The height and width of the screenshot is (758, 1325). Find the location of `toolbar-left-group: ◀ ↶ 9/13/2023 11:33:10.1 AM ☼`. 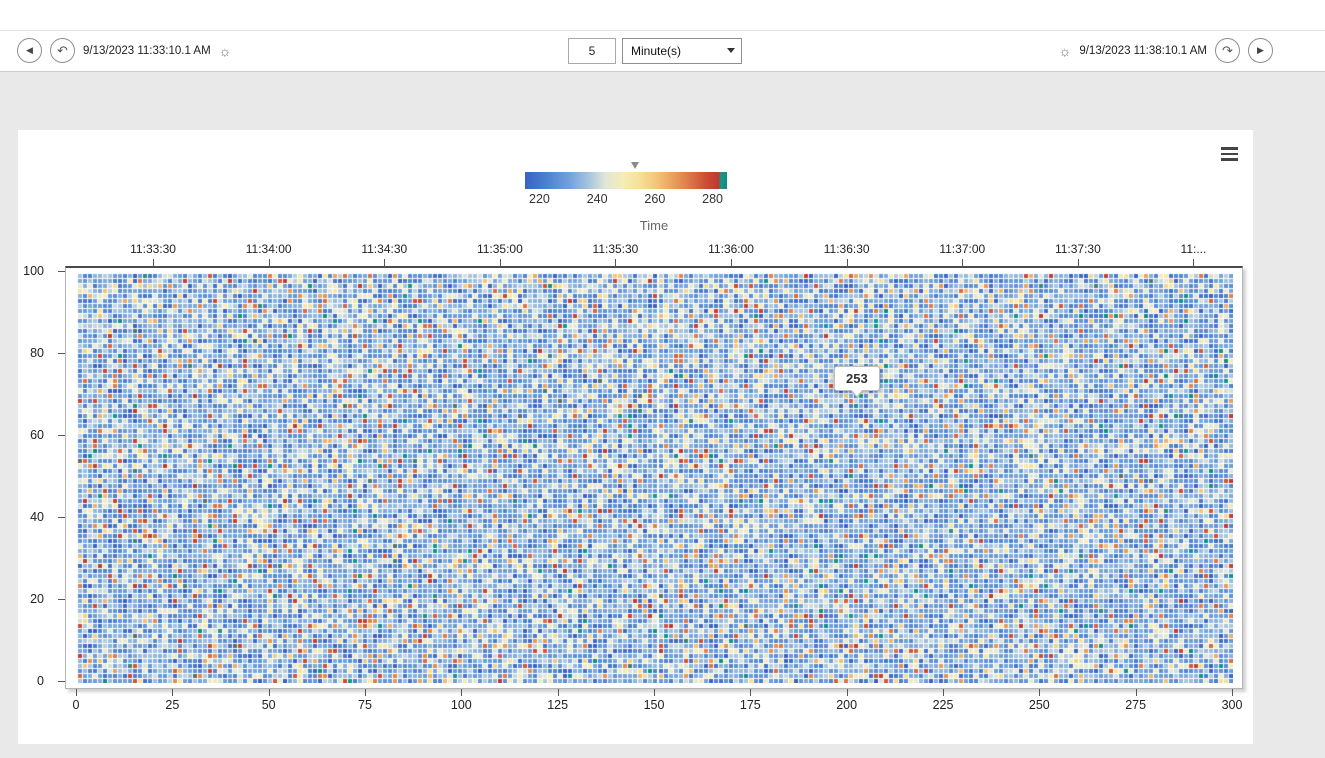

toolbar-left-group: ◀ ↶ 9/13/2023 11:33:10.1 AM ☼ is located at coordinates (124, 50).